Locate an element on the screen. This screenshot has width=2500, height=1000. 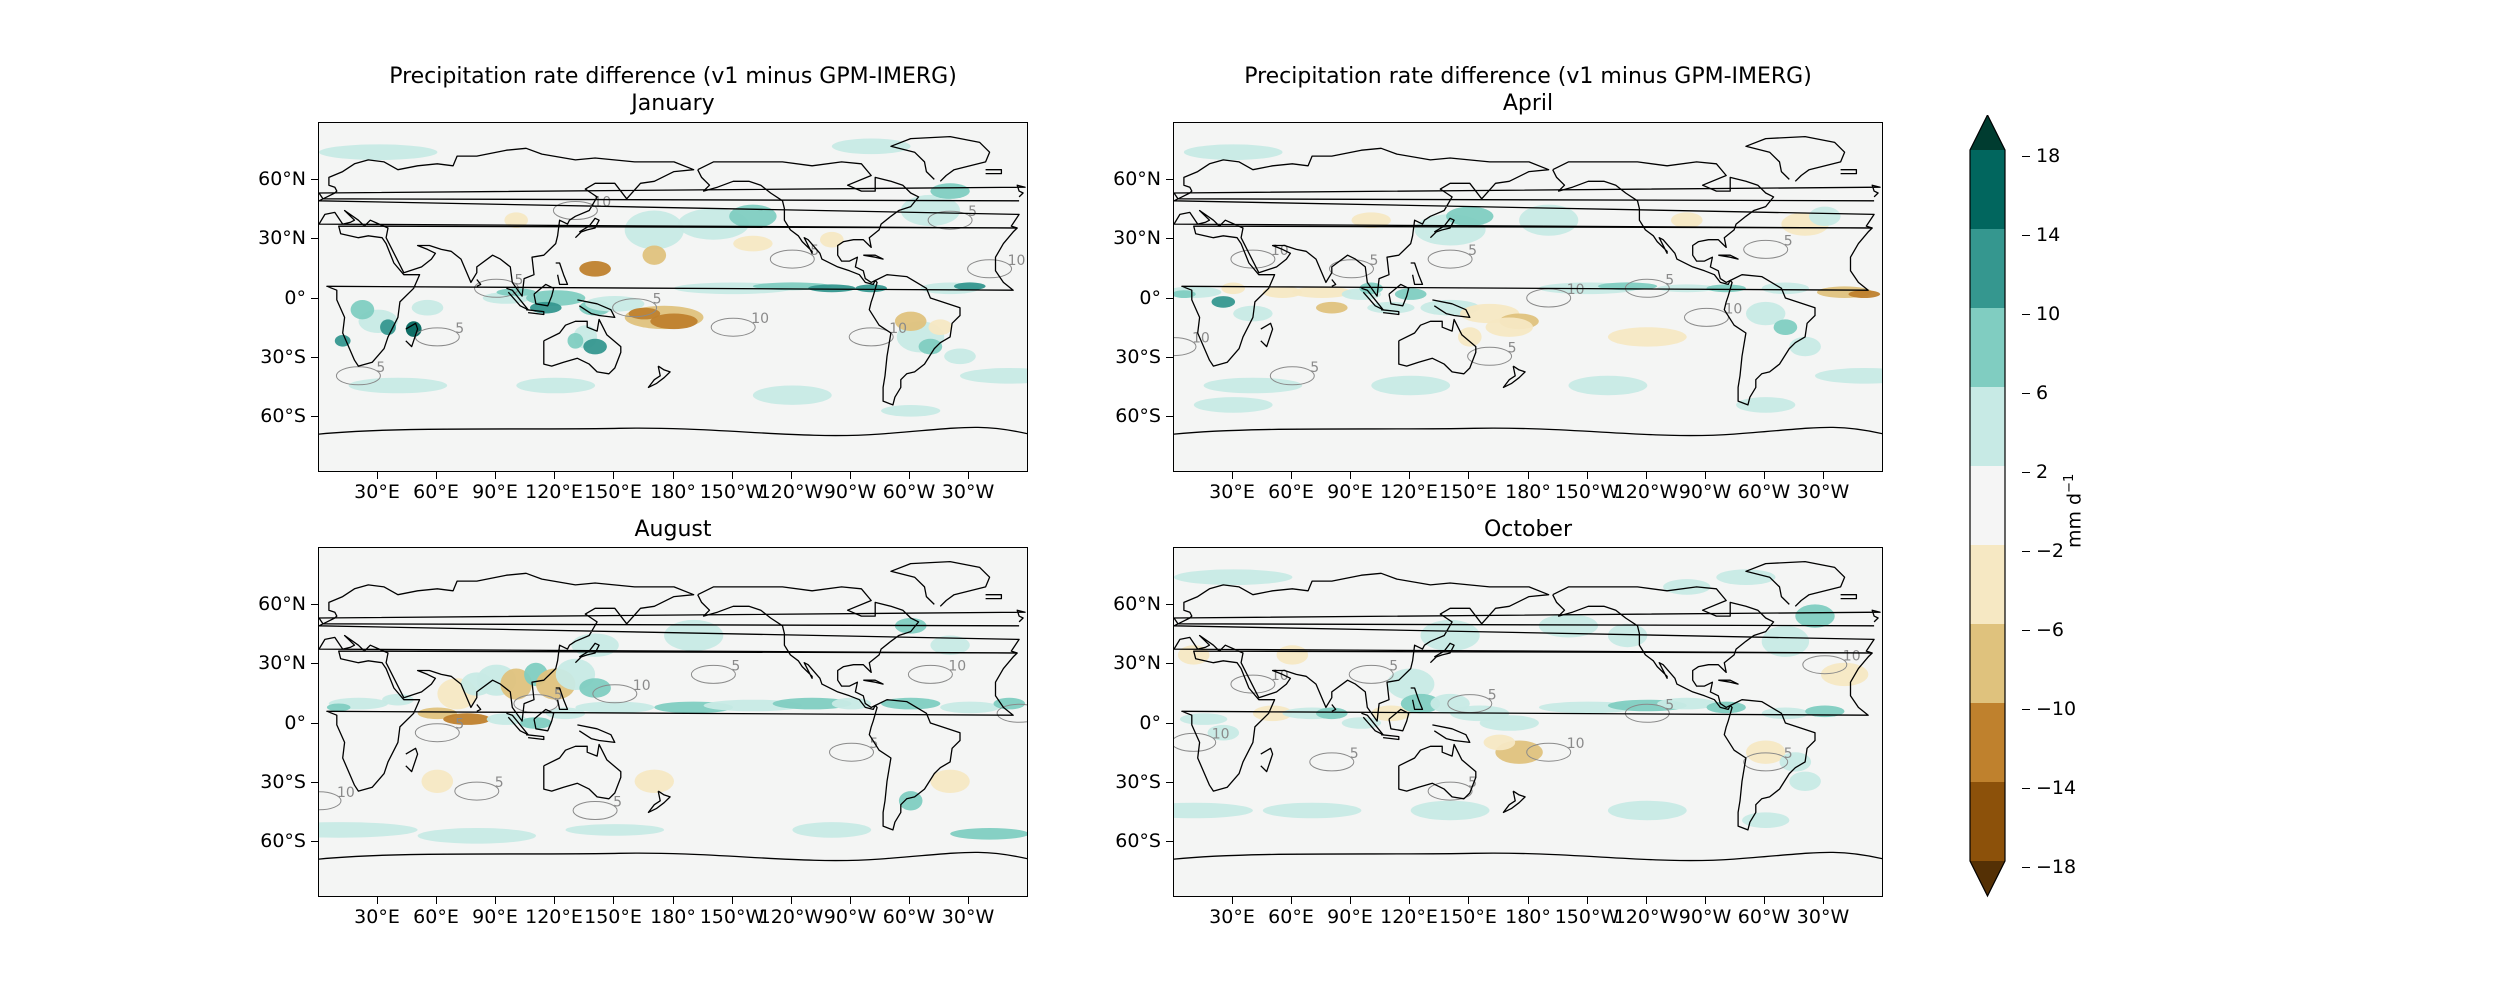
lat-tick-label: 30°S is located at coordinates (277, 357).